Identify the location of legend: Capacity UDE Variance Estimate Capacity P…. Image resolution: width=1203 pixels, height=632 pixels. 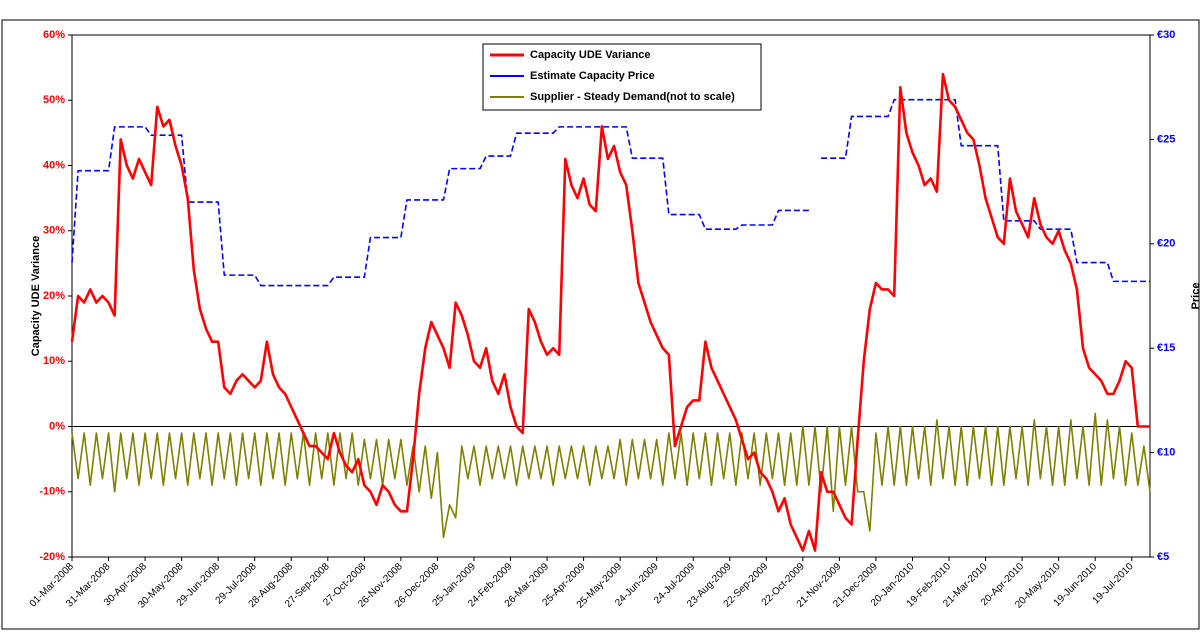
(622, 77).